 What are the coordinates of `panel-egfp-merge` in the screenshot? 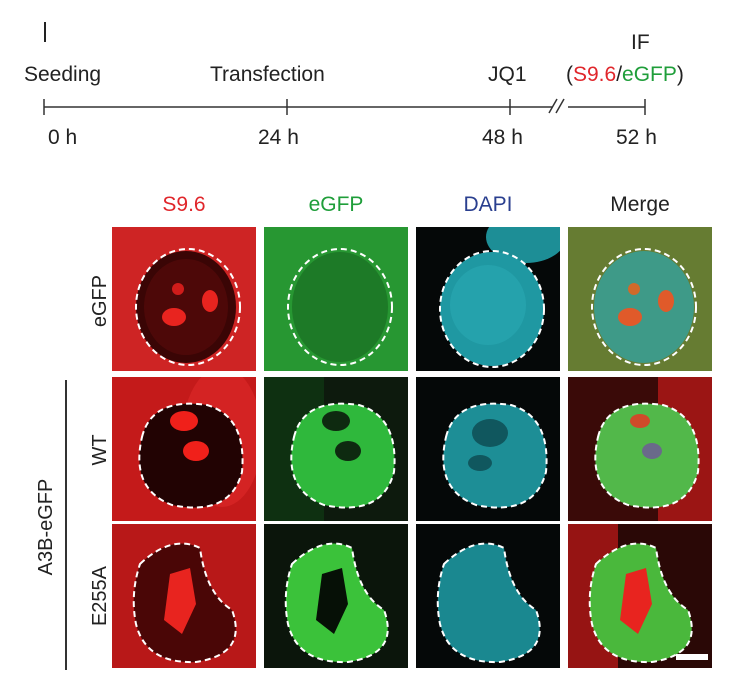 It's located at (640, 299).